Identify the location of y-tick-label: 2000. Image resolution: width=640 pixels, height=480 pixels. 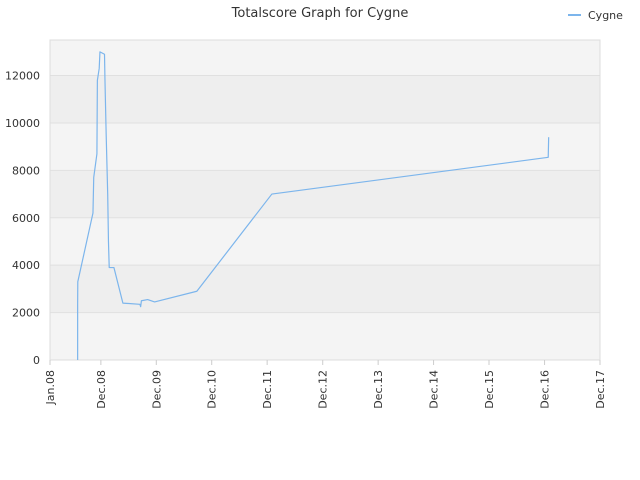
(26, 313).